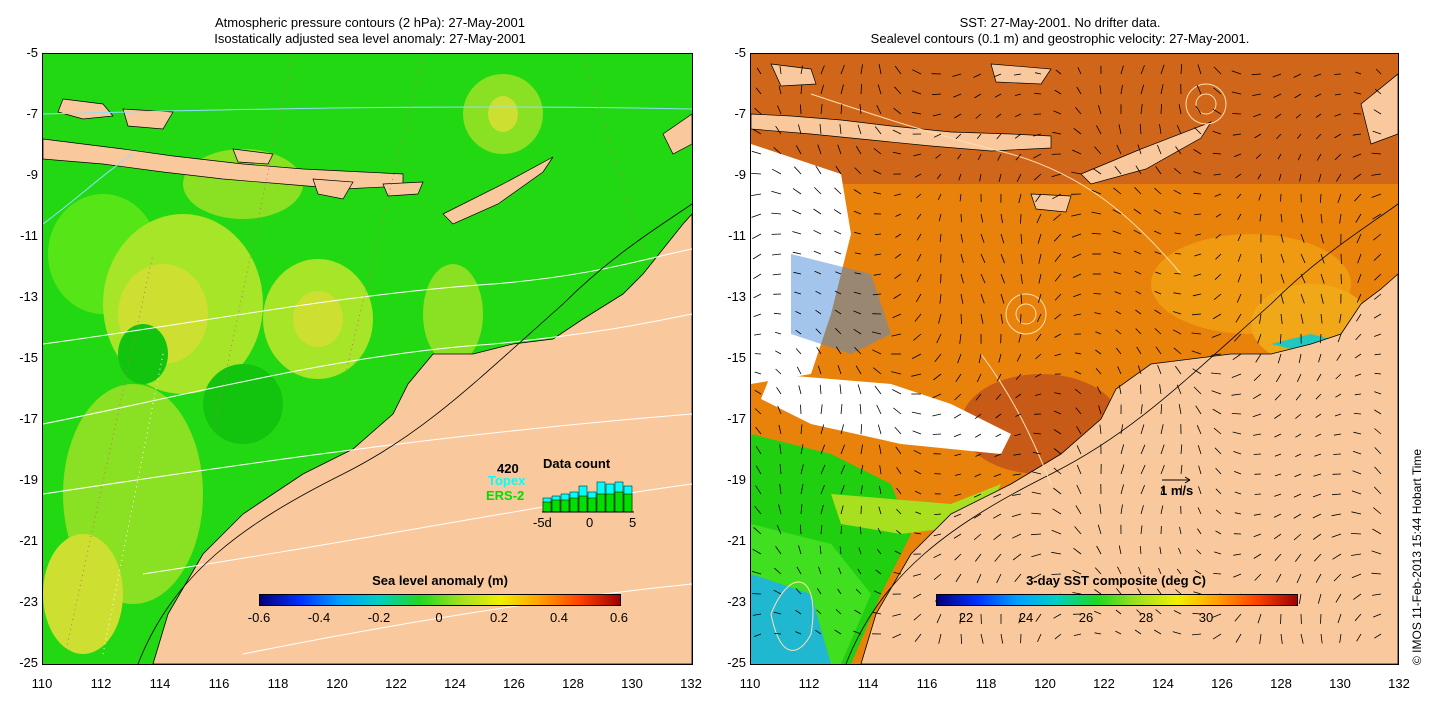  I want to click on y-tick-label: -13, so click(736, 296).